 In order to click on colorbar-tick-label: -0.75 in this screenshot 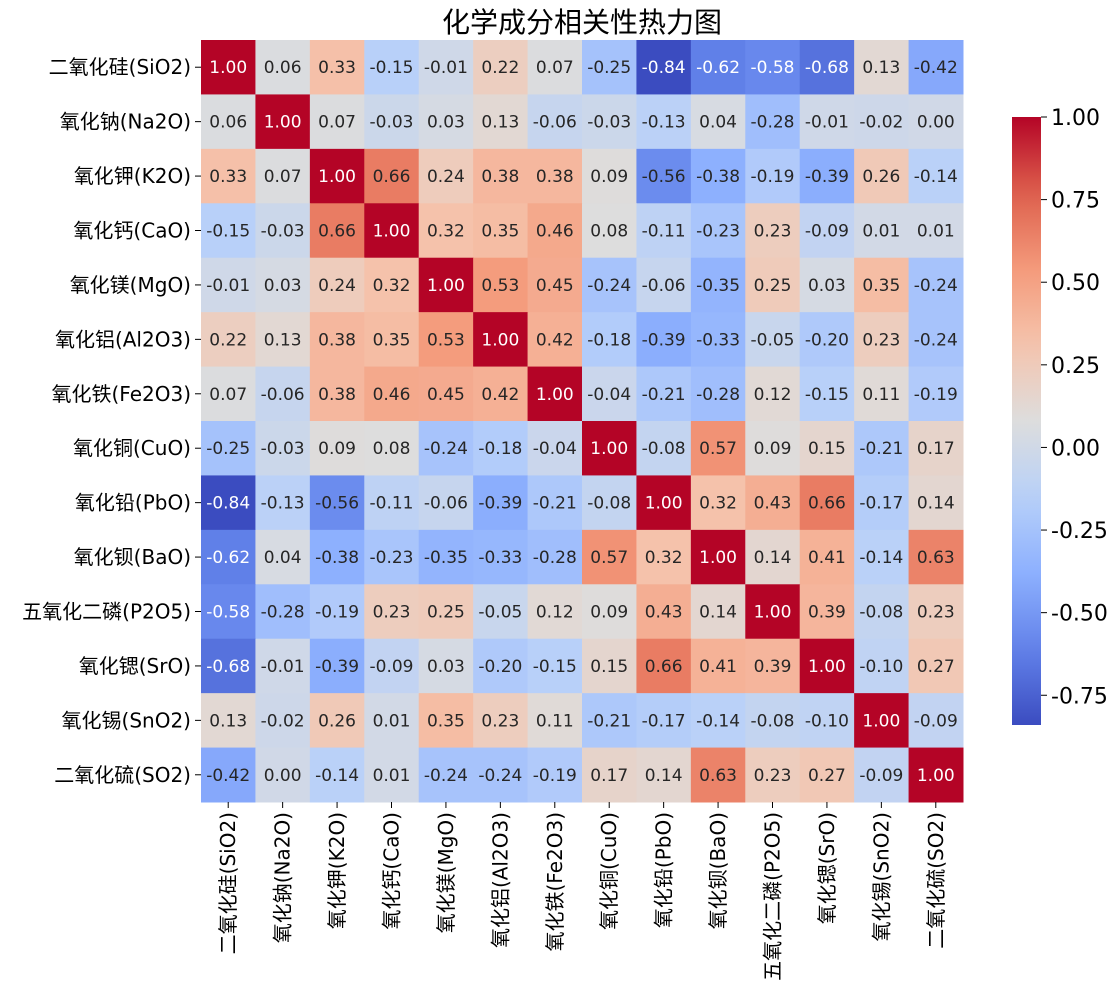, I will do `click(1079, 696)`.